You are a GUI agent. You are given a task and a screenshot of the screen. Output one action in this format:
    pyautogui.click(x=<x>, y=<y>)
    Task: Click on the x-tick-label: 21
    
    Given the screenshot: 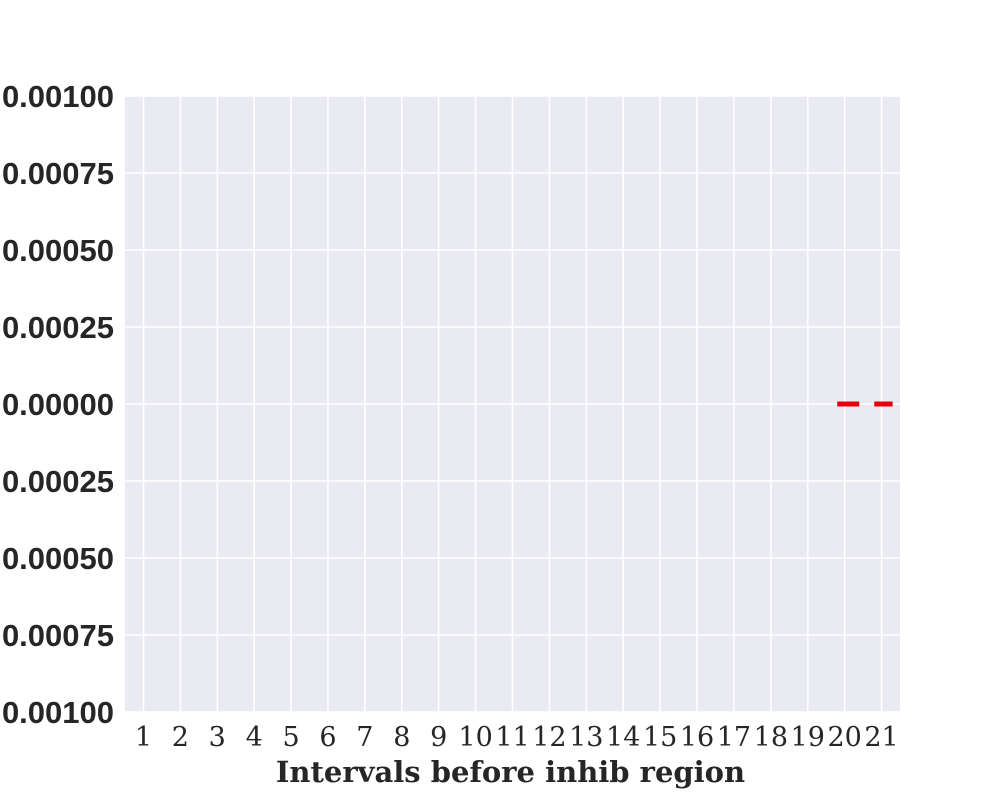 What is the action you would take?
    pyautogui.click(x=881, y=737)
    